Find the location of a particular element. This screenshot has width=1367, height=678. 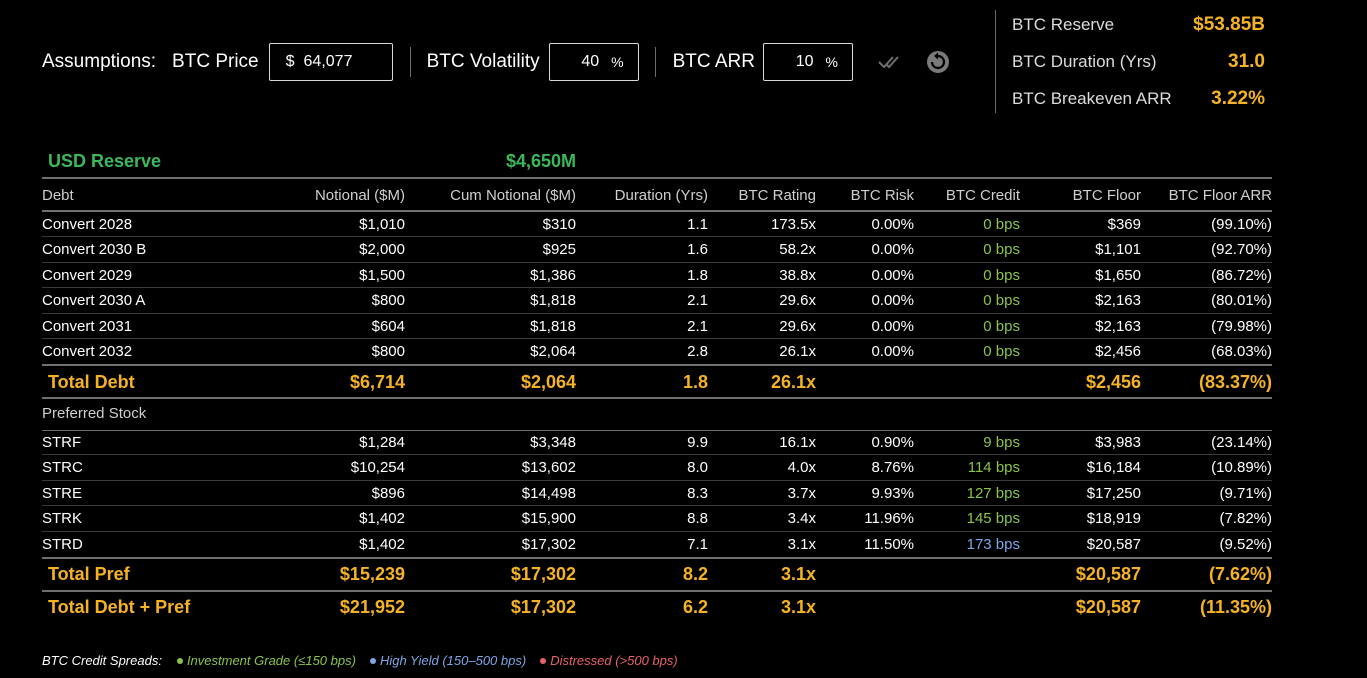

summary-row: BTC Duration (Yrs) 31.0 is located at coordinates (1138, 62).